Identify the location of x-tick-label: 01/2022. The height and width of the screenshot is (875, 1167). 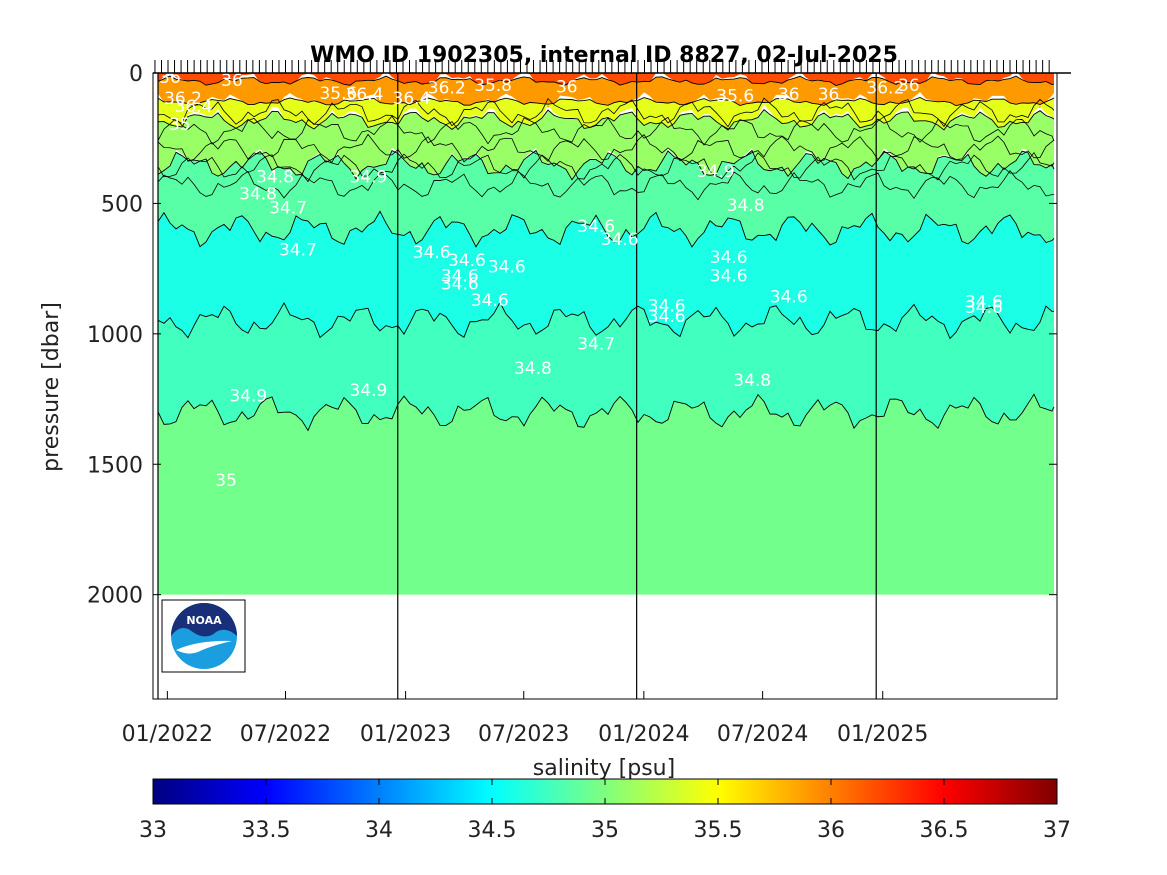
(167, 734).